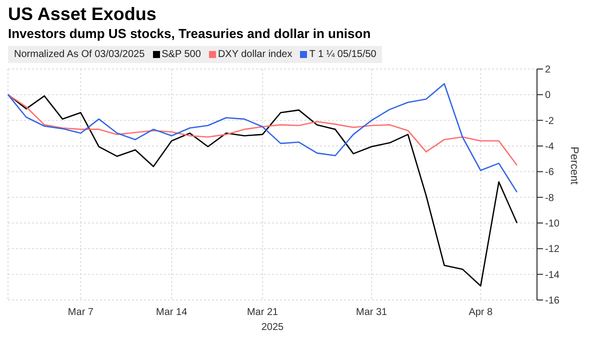  Describe the element at coordinates (552, 301) in the screenshot. I see `y-tick-label: -16` at that location.